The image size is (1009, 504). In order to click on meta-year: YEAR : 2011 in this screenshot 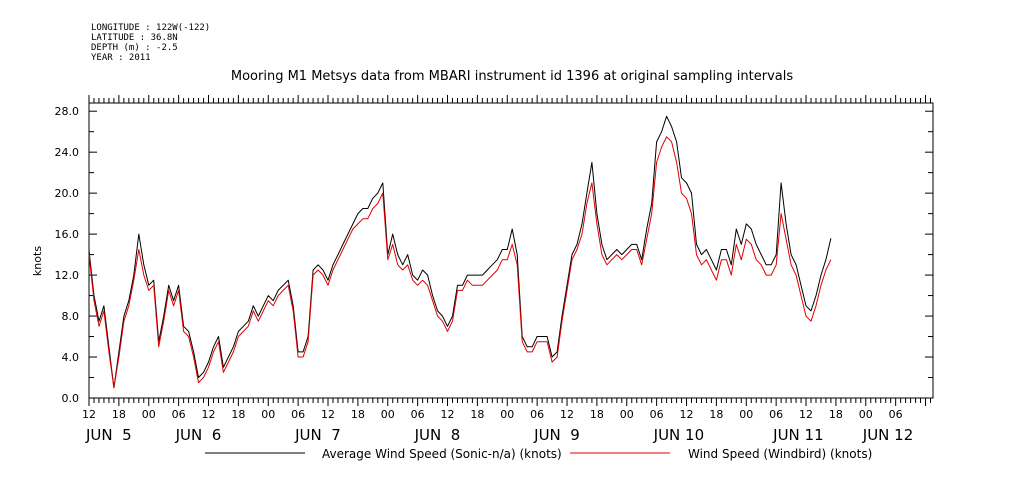, I will do `click(121, 58)`.